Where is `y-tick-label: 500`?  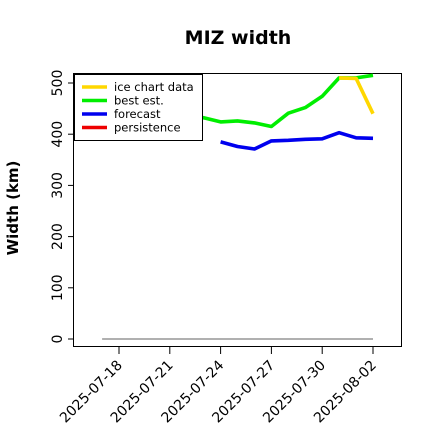
y-tick-label: 500 is located at coordinates (58, 83).